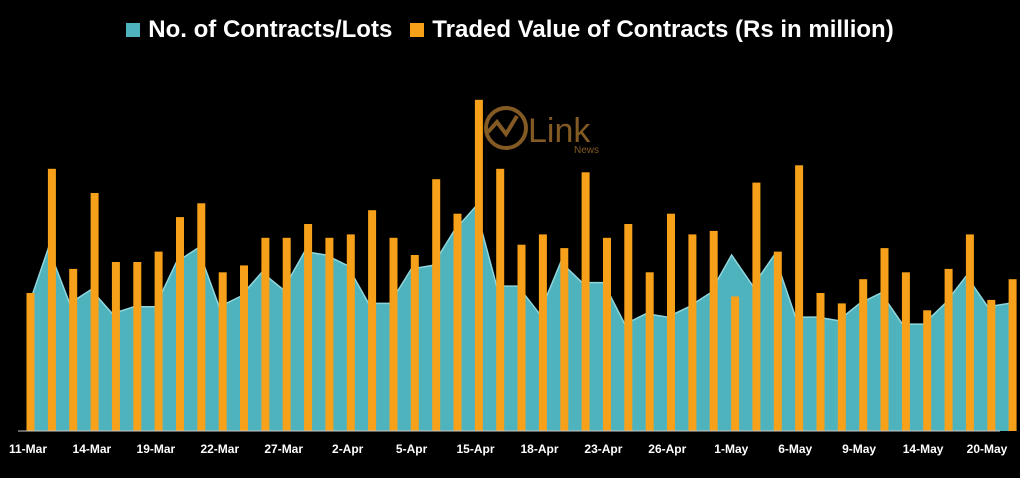  Describe the element at coordinates (795, 449) in the screenshot. I see `x-tick-label: 6-May` at that location.